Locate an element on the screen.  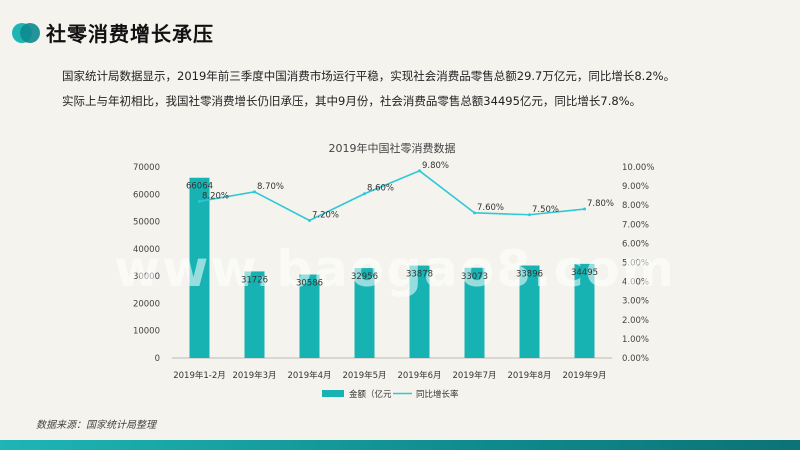
y-left-tick-label: 20000 is located at coordinates (146, 304).